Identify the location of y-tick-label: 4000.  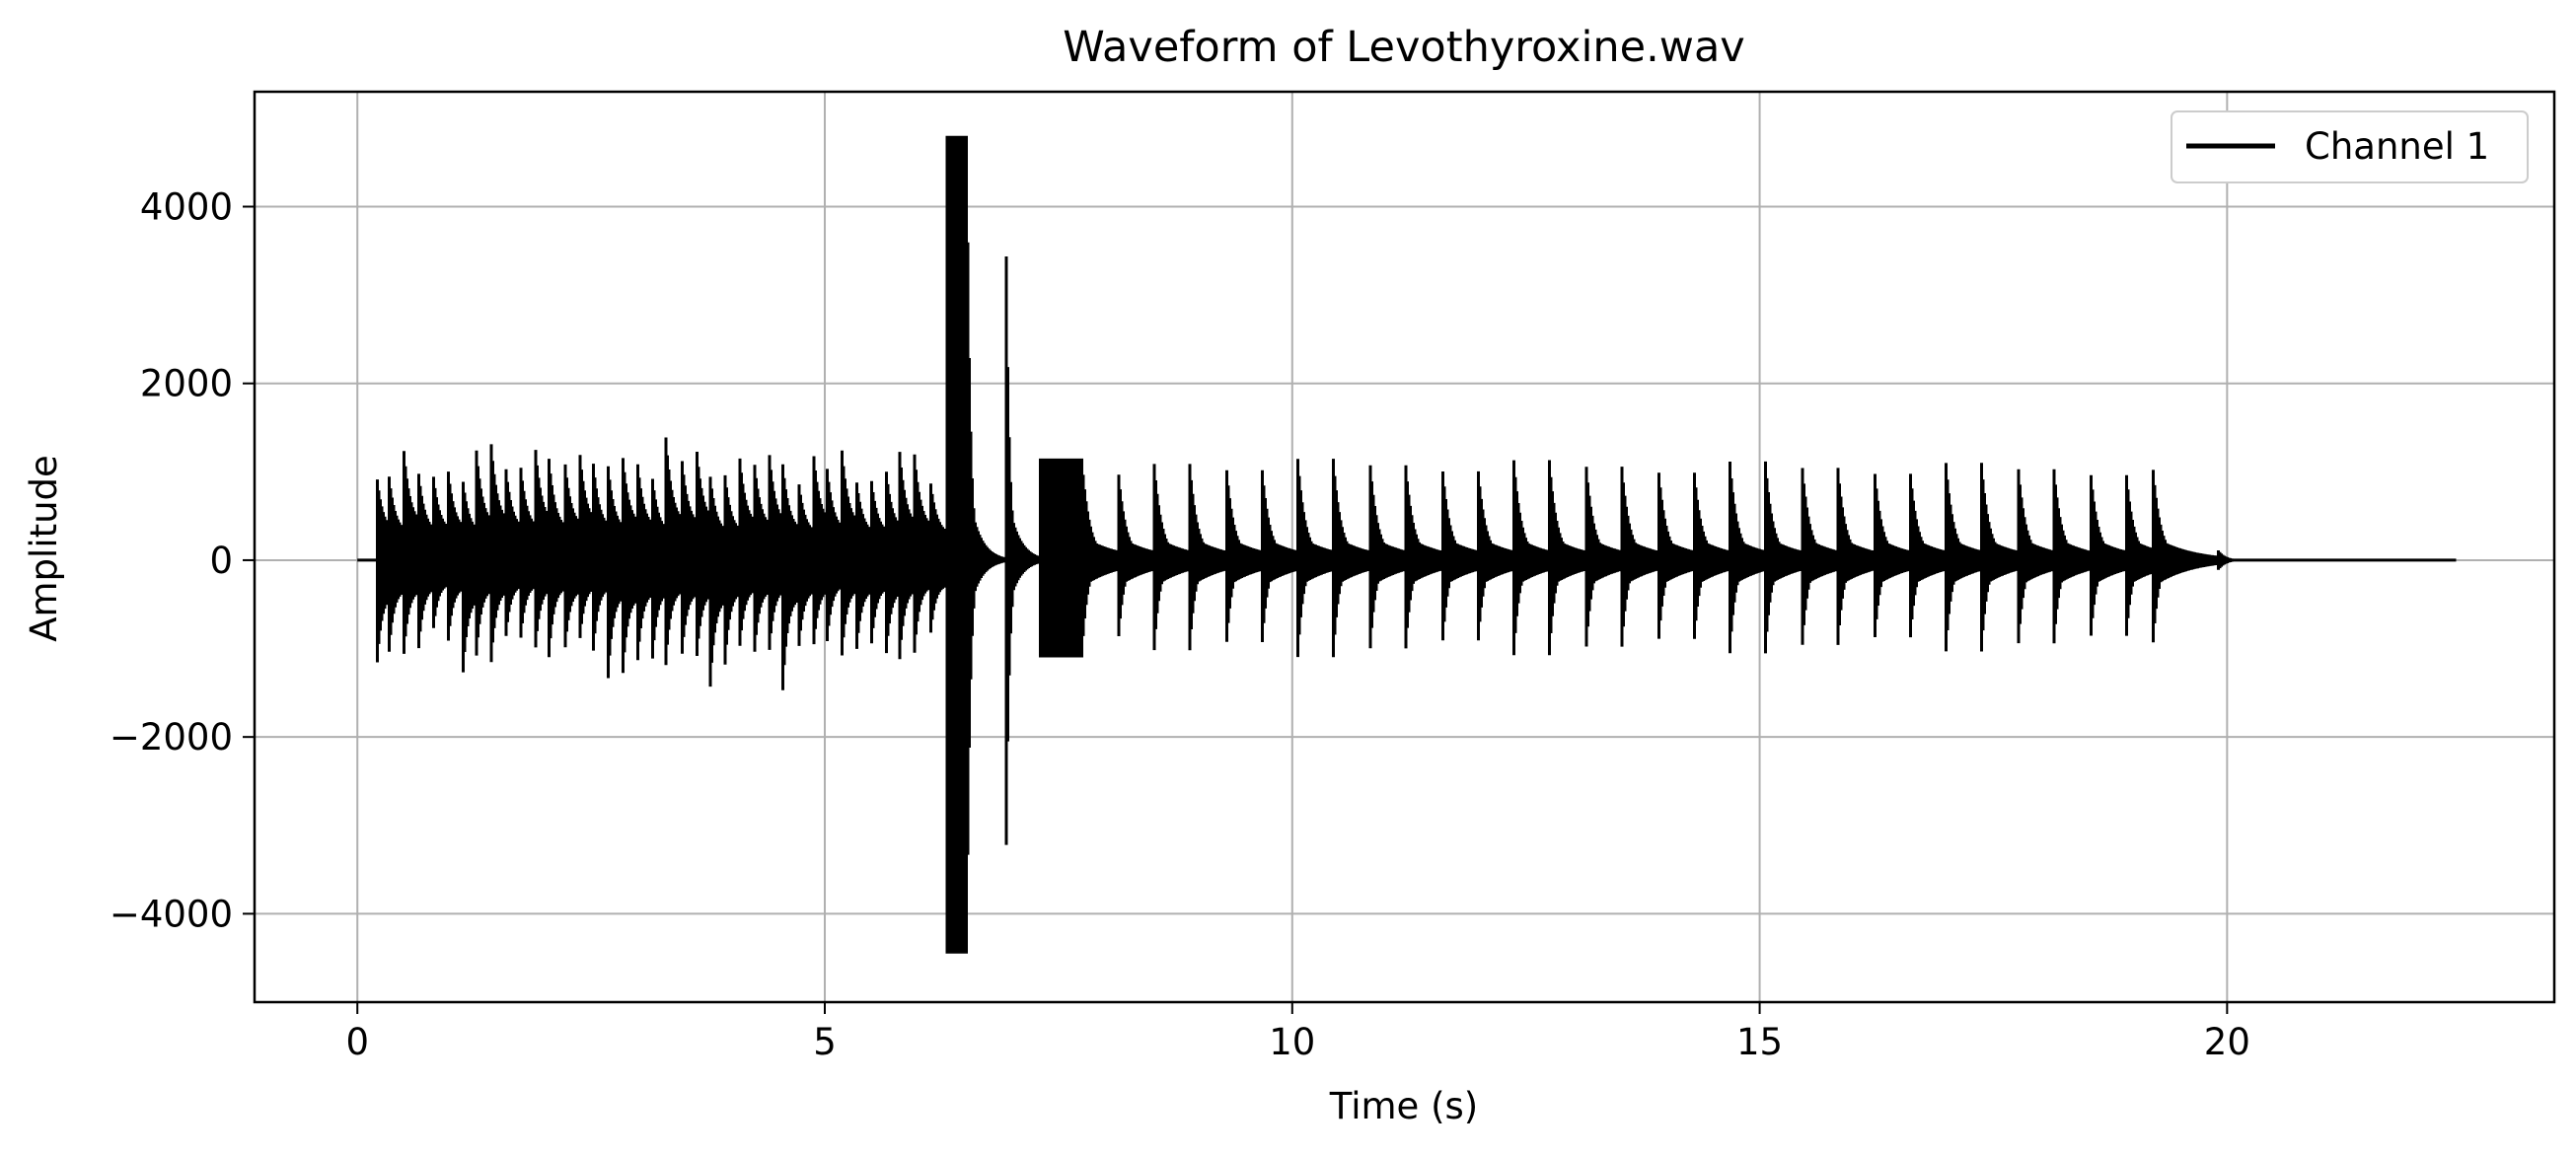
(186, 206).